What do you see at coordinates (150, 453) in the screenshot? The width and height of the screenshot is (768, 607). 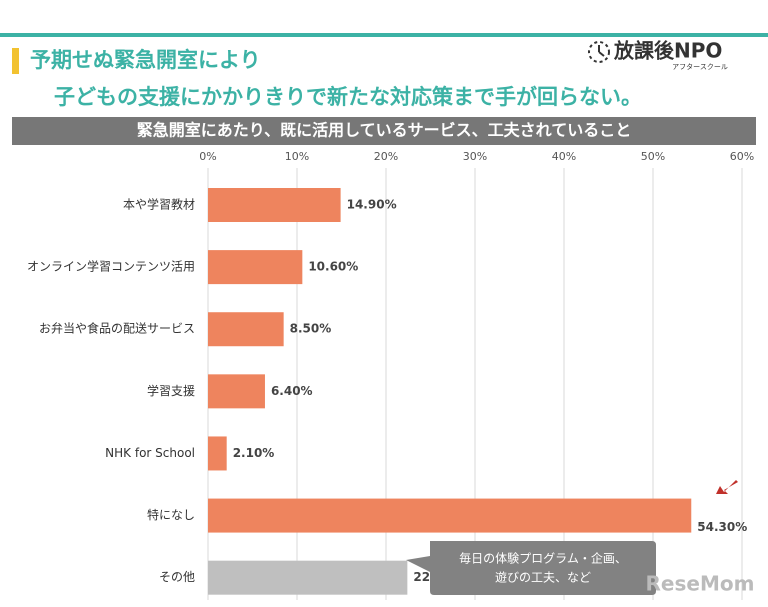 I see `category-label: NHK for School` at bounding box center [150, 453].